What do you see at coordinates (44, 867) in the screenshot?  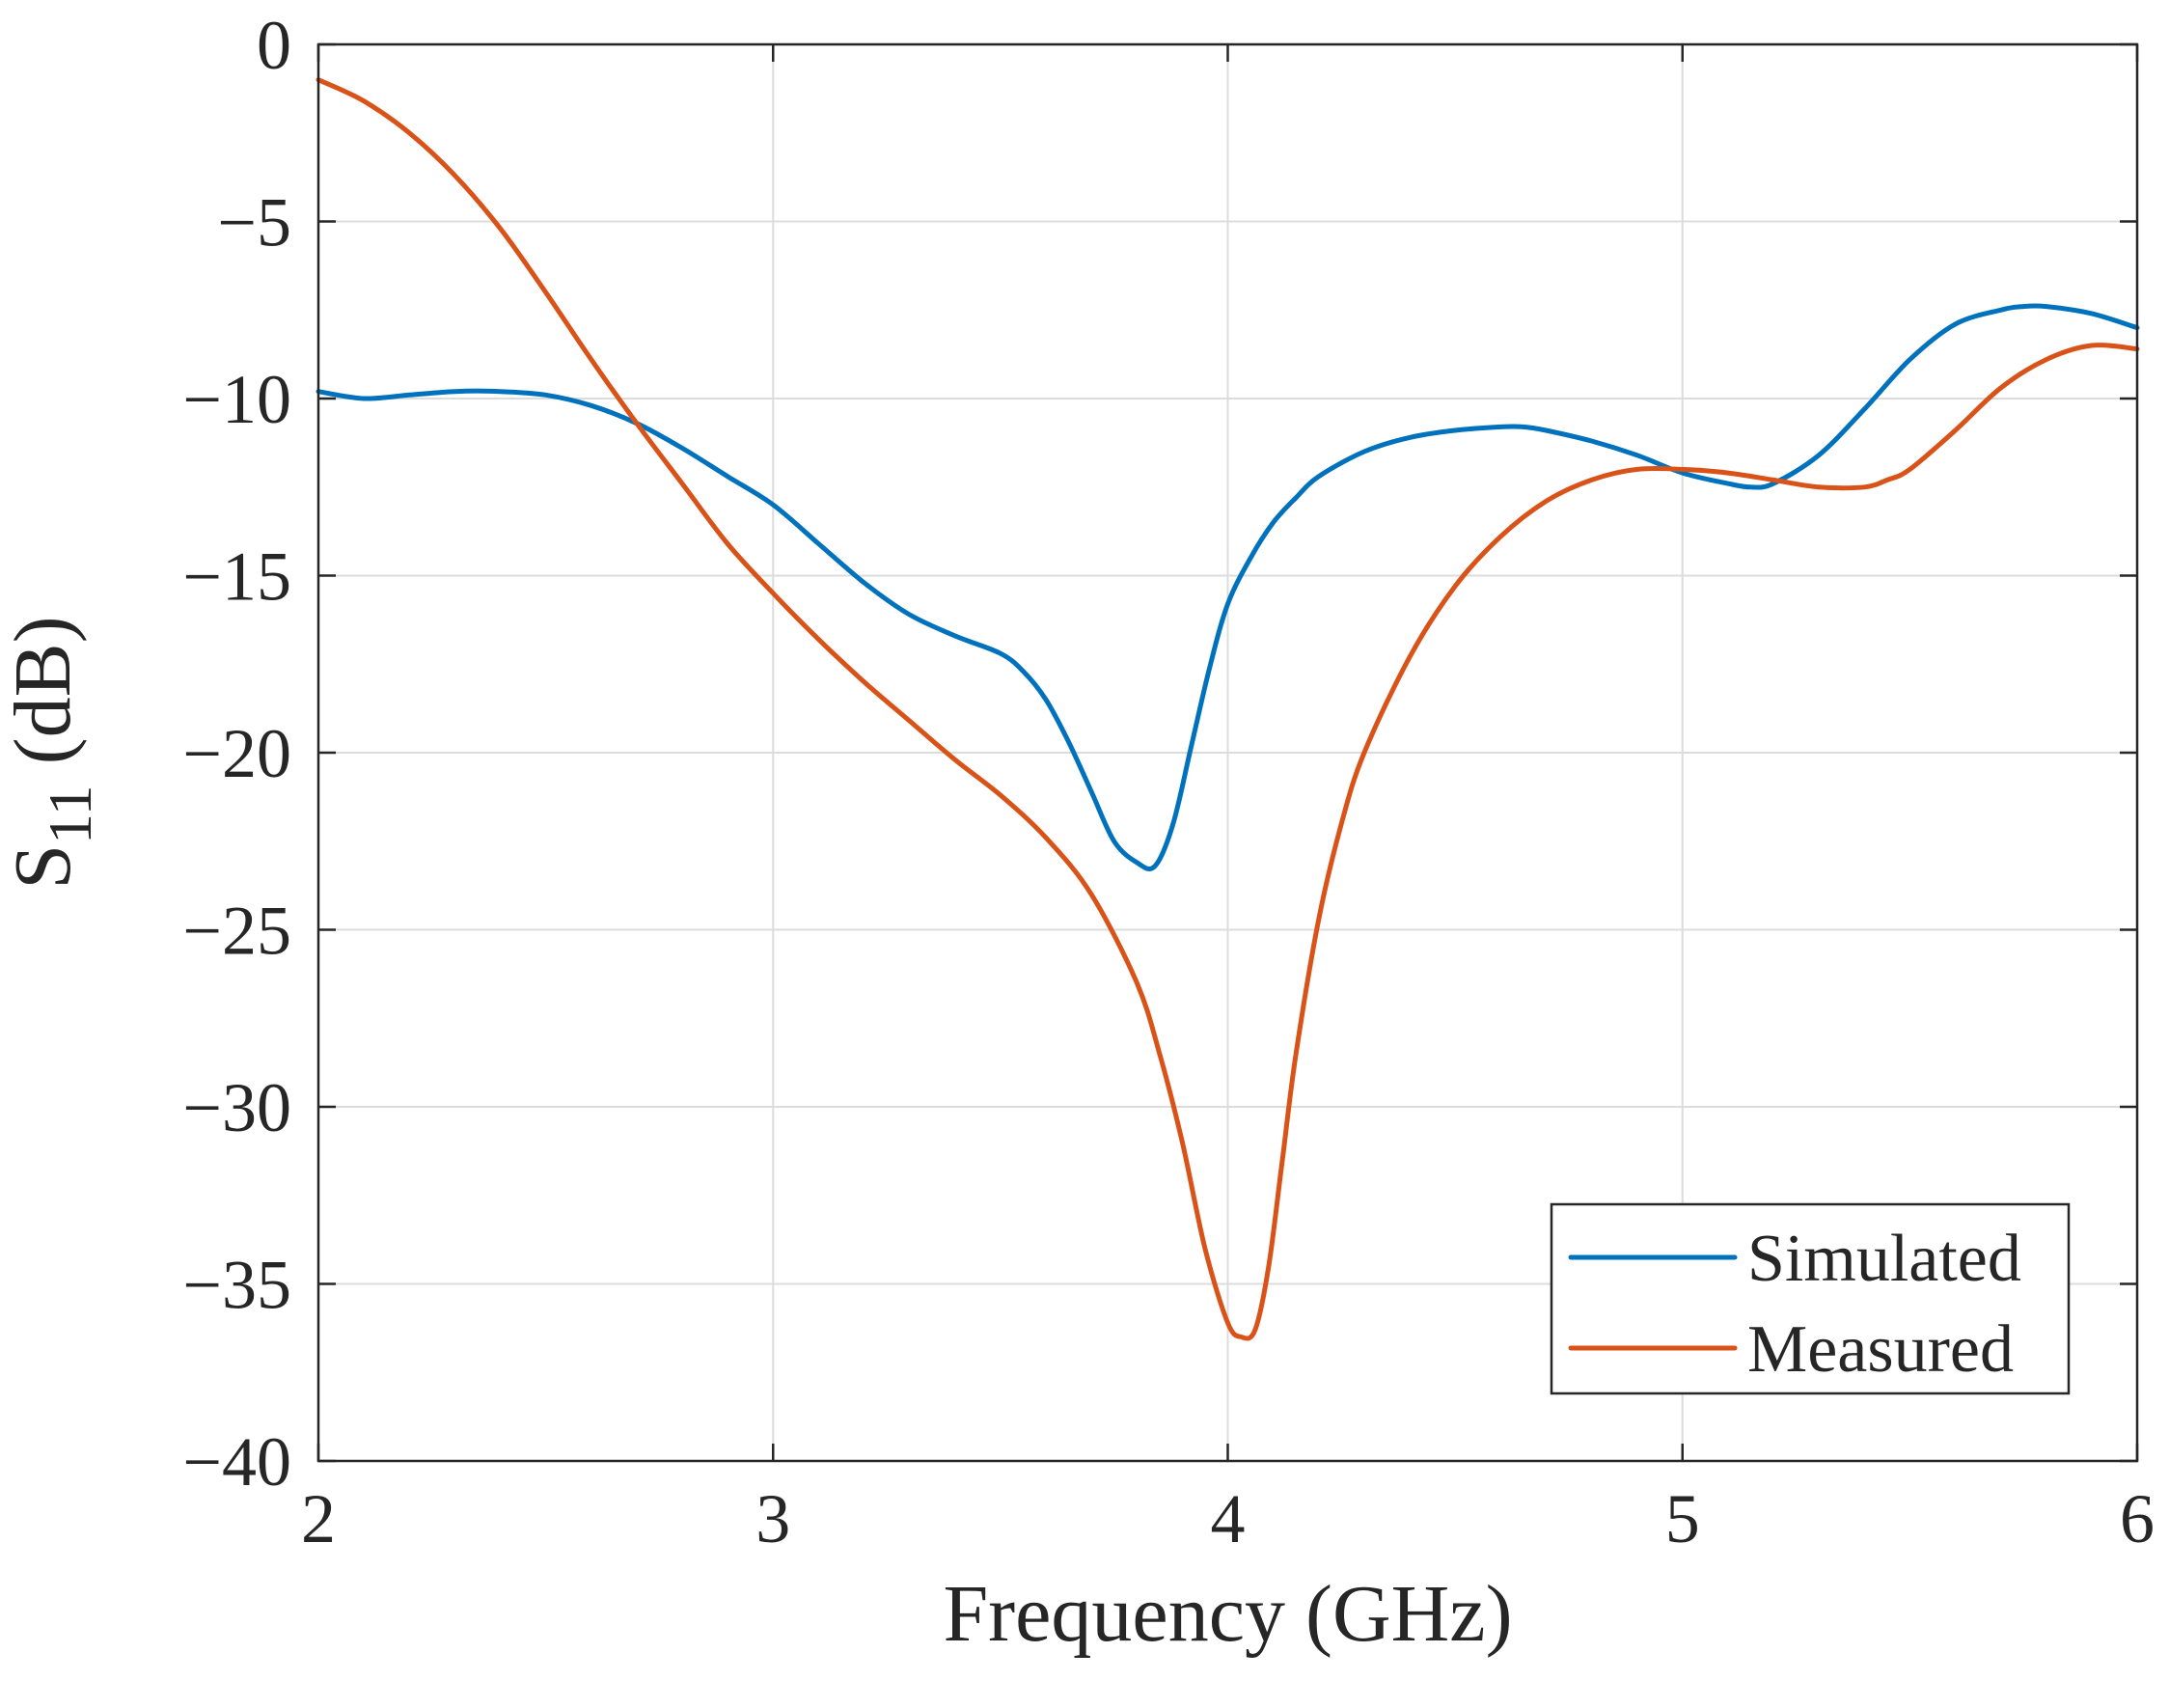 I see `y-axis-label-main: S` at bounding box center [44, 867].